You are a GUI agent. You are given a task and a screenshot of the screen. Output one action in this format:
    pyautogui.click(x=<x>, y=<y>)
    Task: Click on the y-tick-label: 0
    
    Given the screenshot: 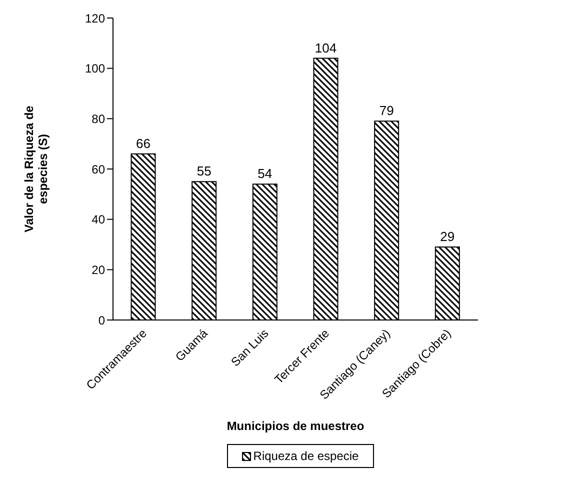 What is the action you would take?
    pyautogui.click(x=102, y=320)
    